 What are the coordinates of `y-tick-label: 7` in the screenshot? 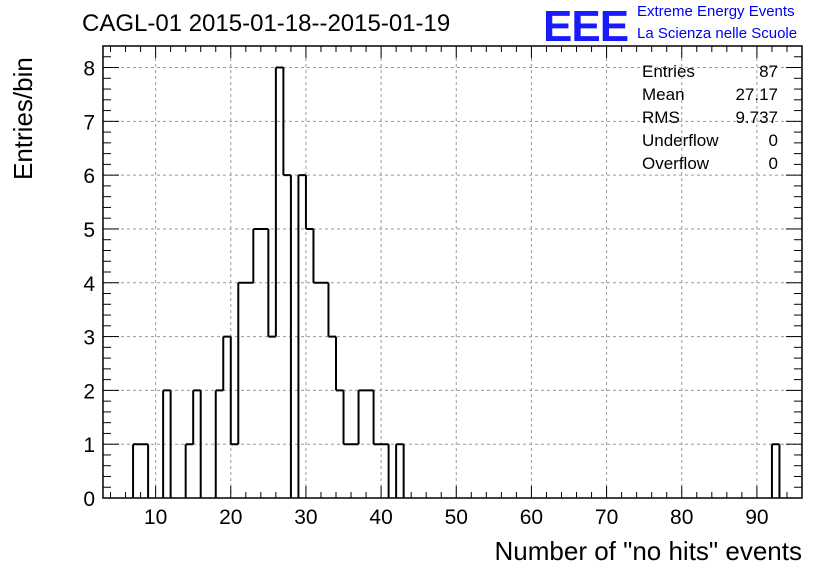 It's located at (89, 122).